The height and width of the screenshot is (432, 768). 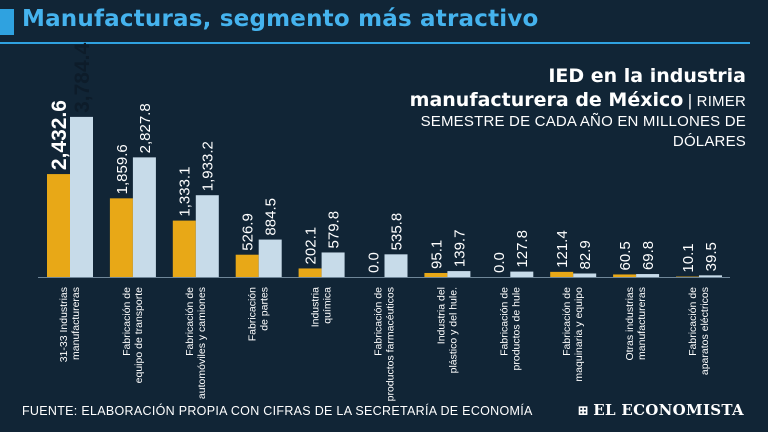 I want to click on category-label-0: 31-33 Industriasmanufactureras, so click(x=70, y=324).